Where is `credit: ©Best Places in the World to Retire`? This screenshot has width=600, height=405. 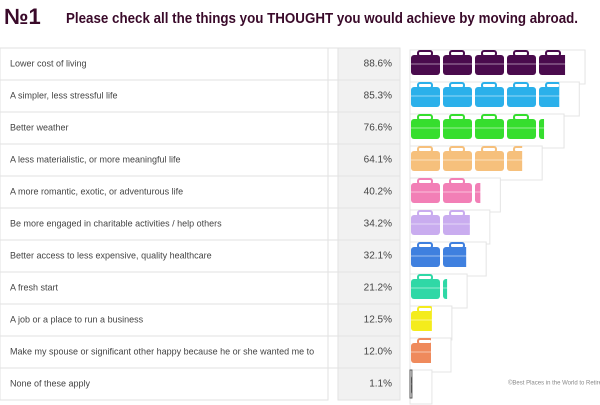
credit: ©Best Places in the World to Retire is located at coordinates (554, 383).